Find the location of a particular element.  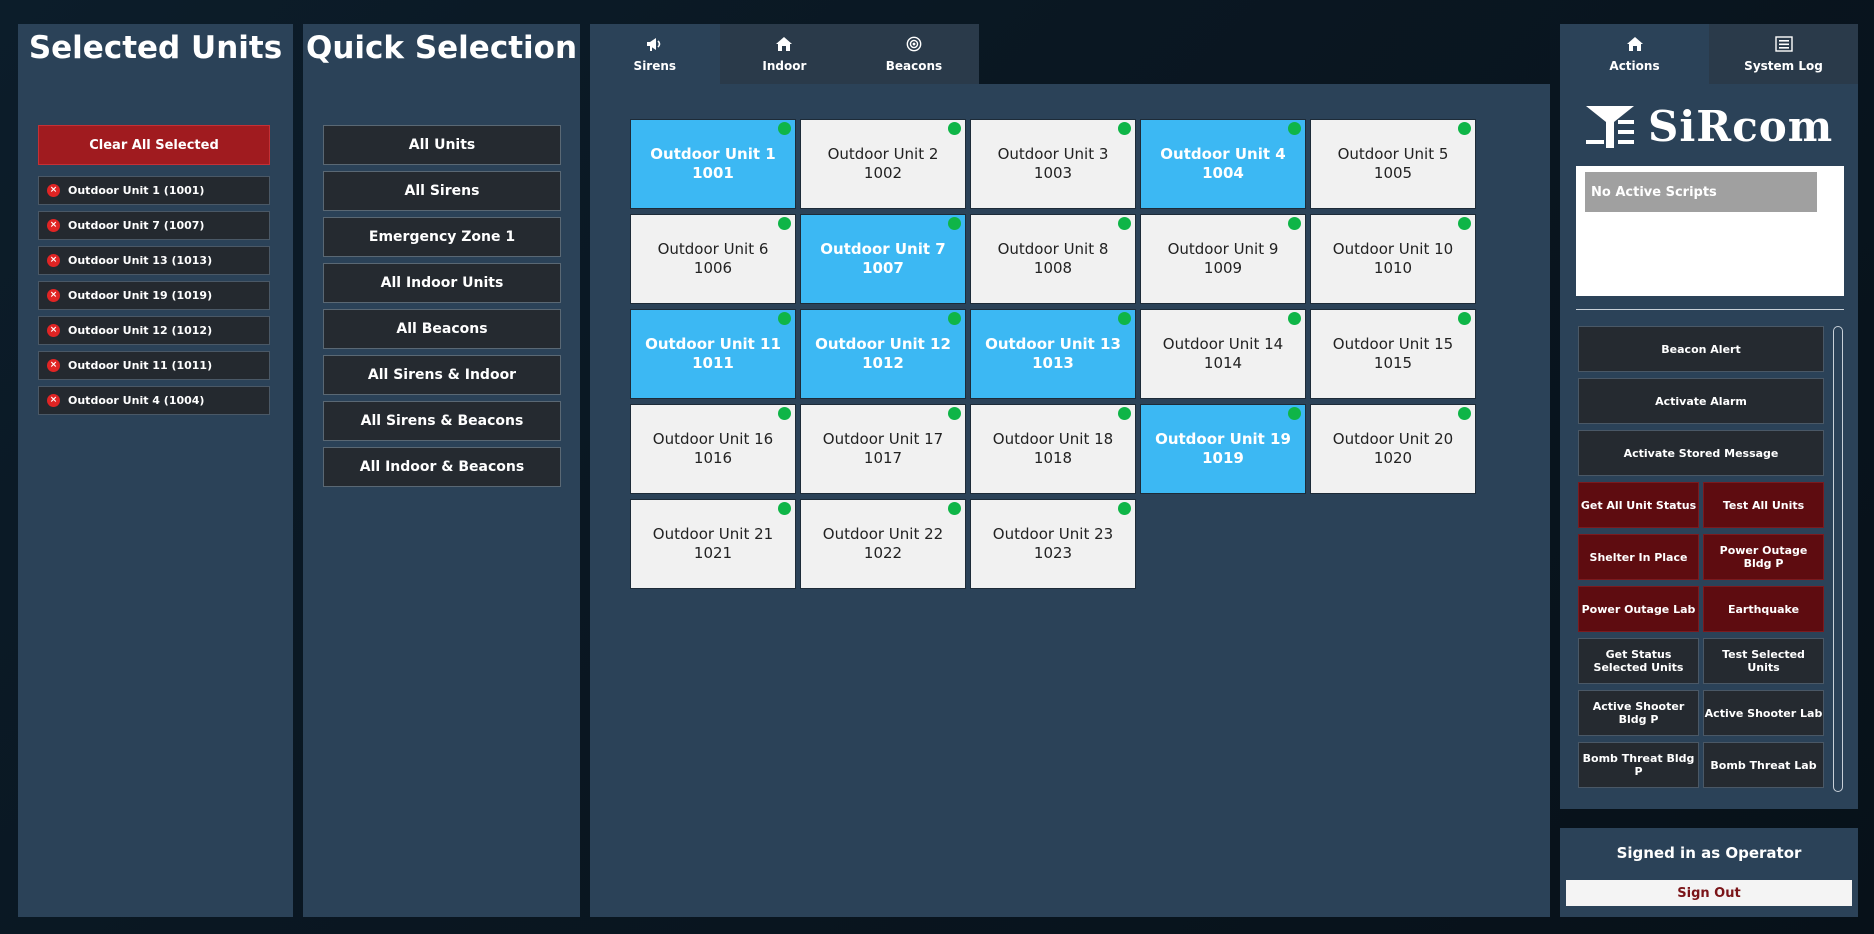

tab-actions: Actions is located at coordinates (1634, 54).